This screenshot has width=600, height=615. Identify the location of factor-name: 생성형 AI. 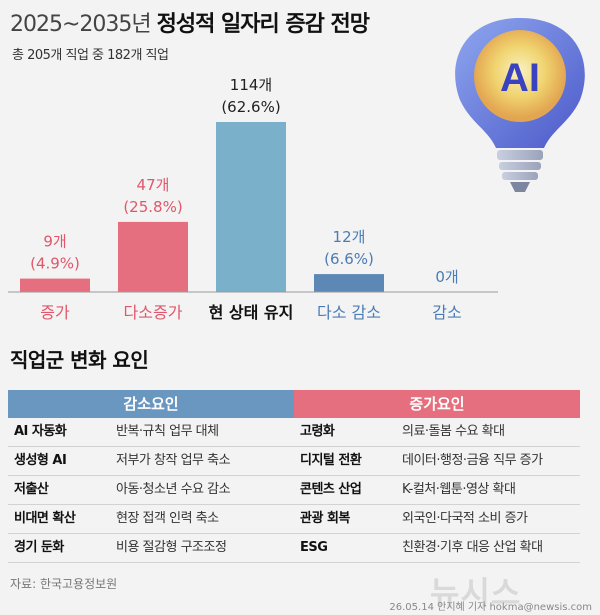
(40, 460).